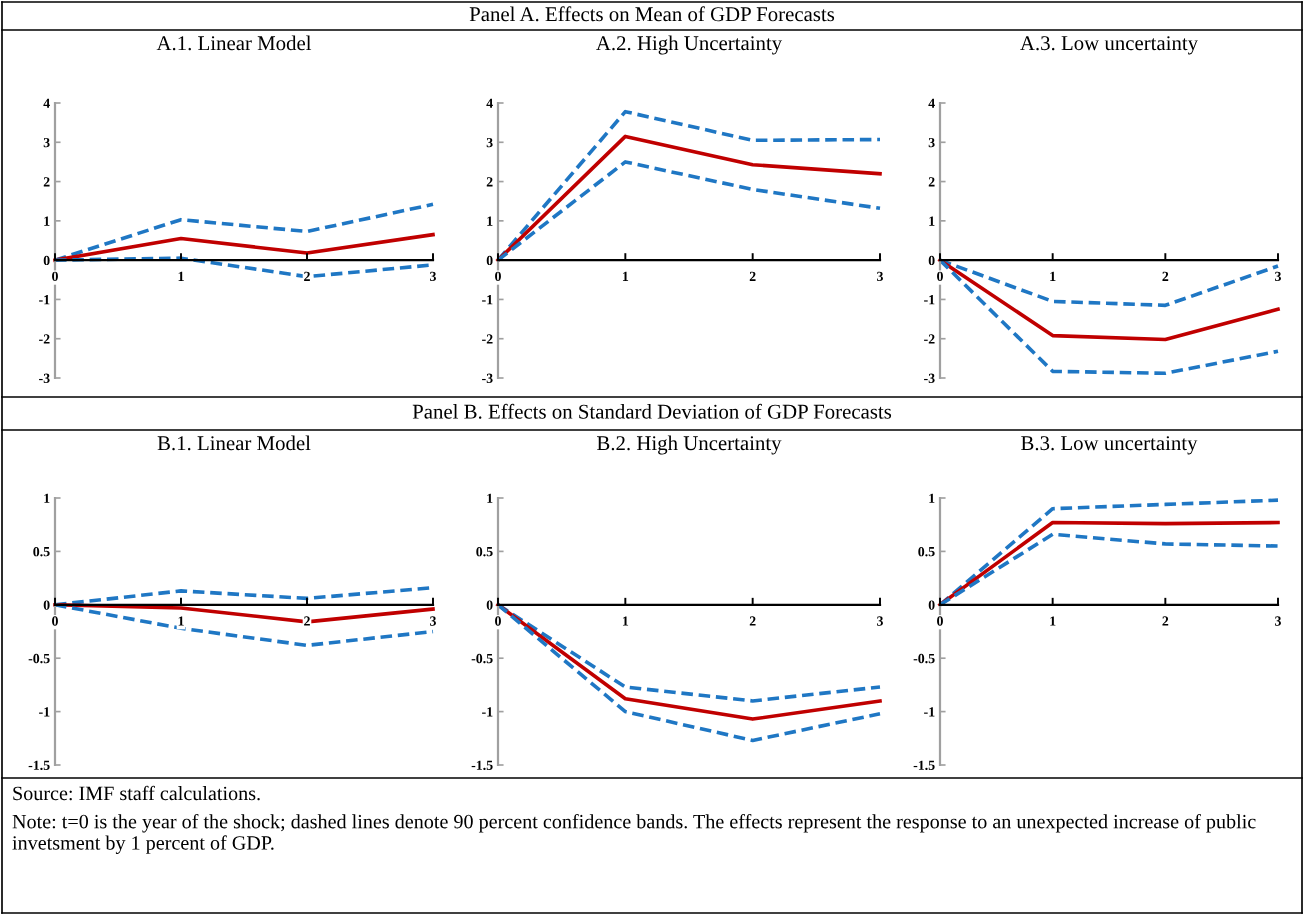 The width and height of the screenshot is (1304, 915). Describe the element at coordinates (234, 443) in the screenshot. I see `chart-title: B.1. Linear Model` at that location.